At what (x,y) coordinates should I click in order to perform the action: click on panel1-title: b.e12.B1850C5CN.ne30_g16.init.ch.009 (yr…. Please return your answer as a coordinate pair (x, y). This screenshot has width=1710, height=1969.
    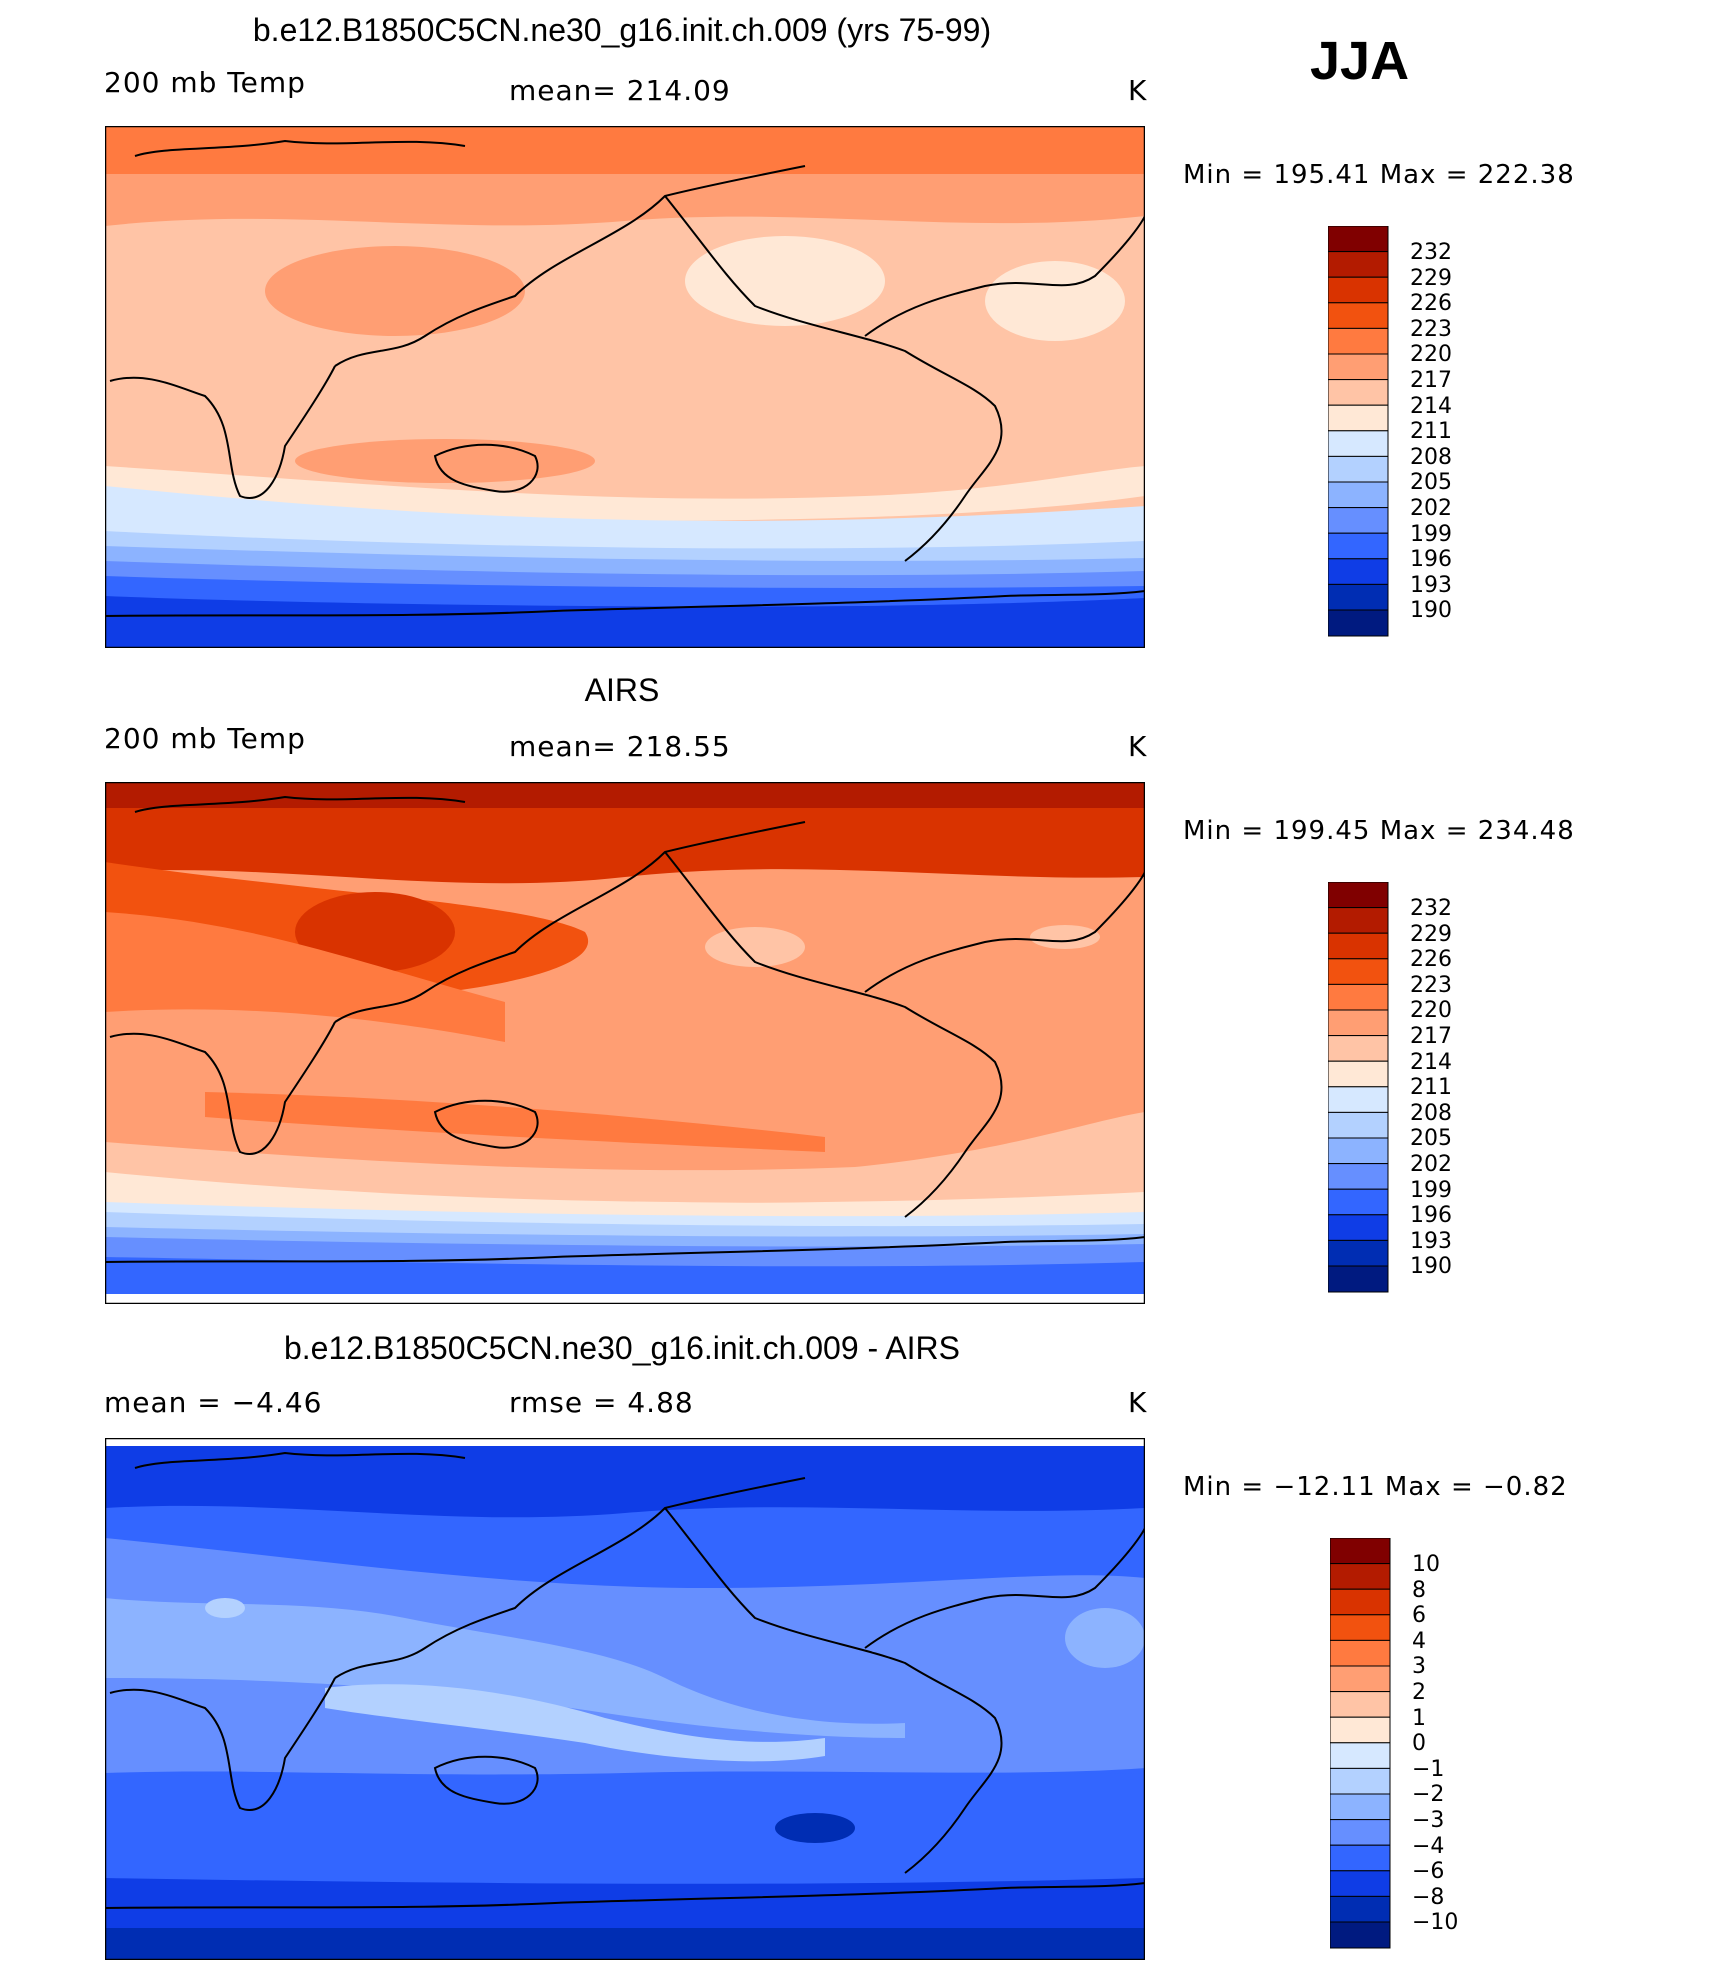
    Looking at the image, I should click on (622, 30).